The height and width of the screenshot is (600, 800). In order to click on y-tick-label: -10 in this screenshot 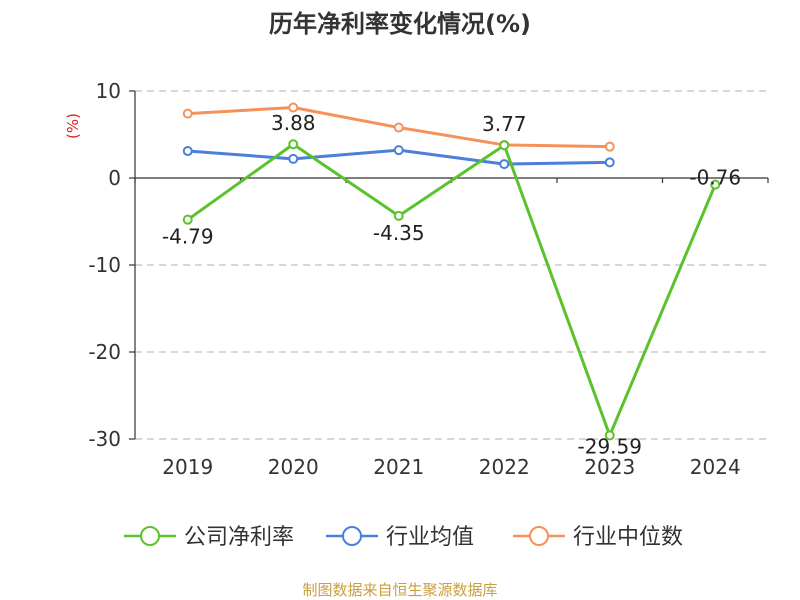, I will do `click(104, 265)`.